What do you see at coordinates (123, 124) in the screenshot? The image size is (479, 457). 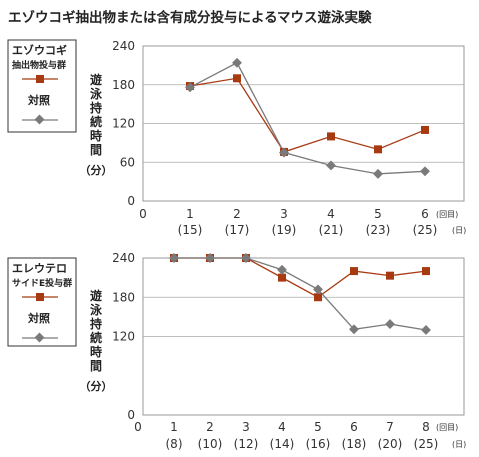 I see `y-tick-label: 120` at bounding box center [123, 124].